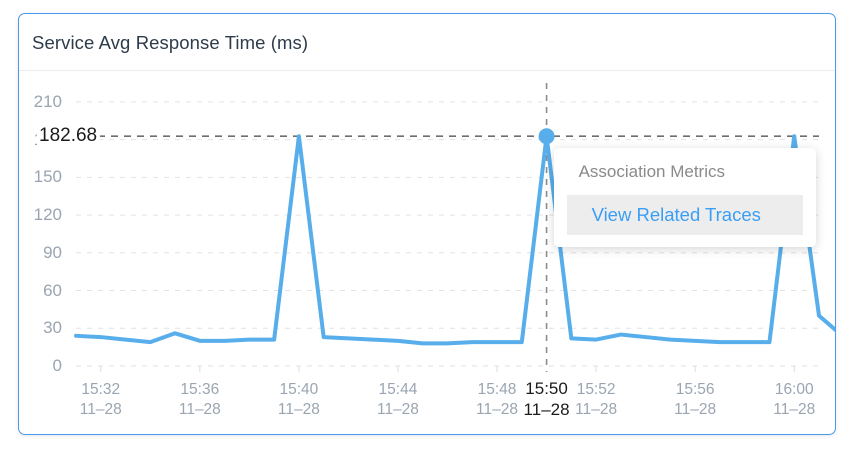 The image size is (850, 452). What do you see at coordinates (651, 172) in the screenshot?
I see `association-metrics-title: Association Metrics` at bounding box center [651, 172].